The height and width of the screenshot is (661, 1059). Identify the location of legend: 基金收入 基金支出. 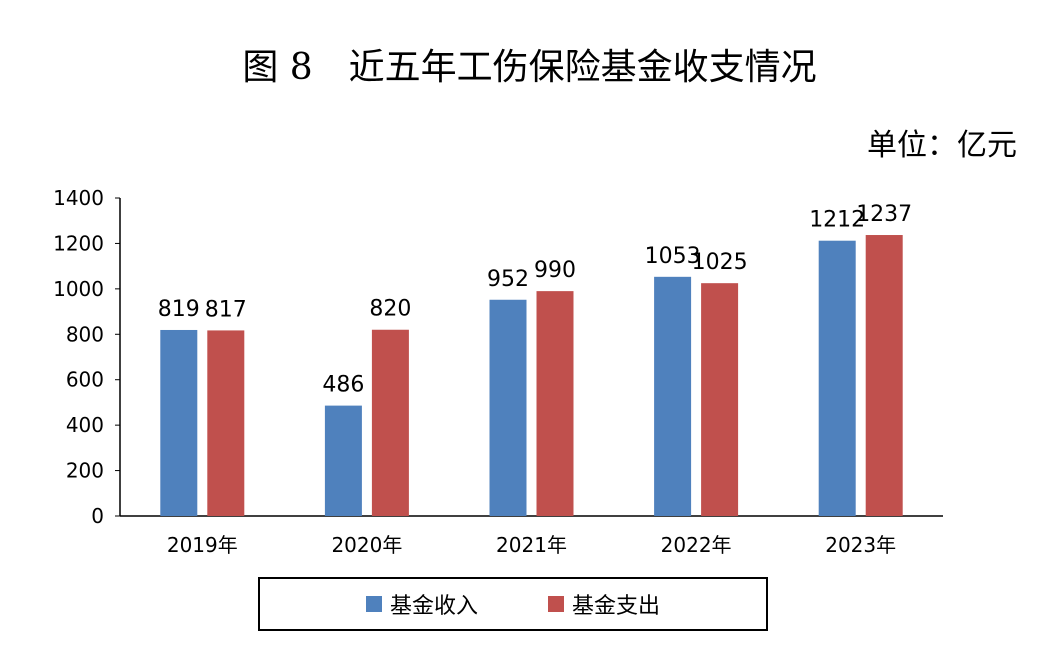
(513, 604).